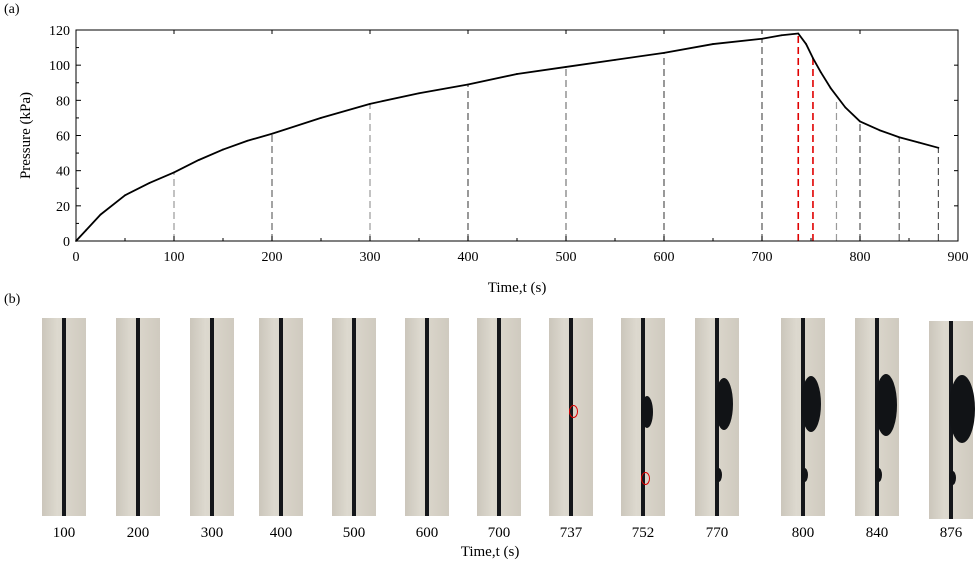 The width and height of the screenshot is (980, 565). I want to click on y-tick-label-1: 20, so click(63, 207).